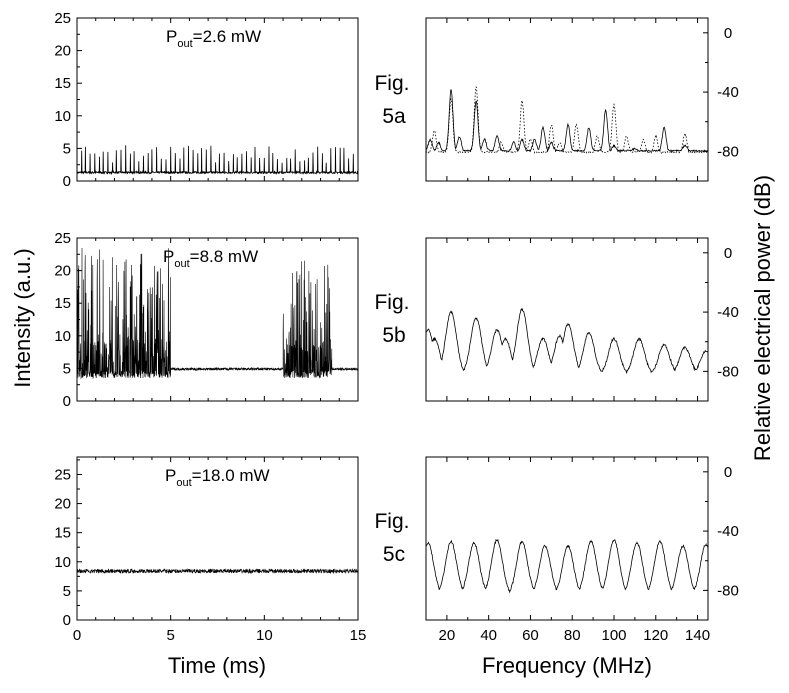 The height and width of the screenshot is (693, 789). I want to click on fig-label-5a-line1: Fig., so click(391, 83).